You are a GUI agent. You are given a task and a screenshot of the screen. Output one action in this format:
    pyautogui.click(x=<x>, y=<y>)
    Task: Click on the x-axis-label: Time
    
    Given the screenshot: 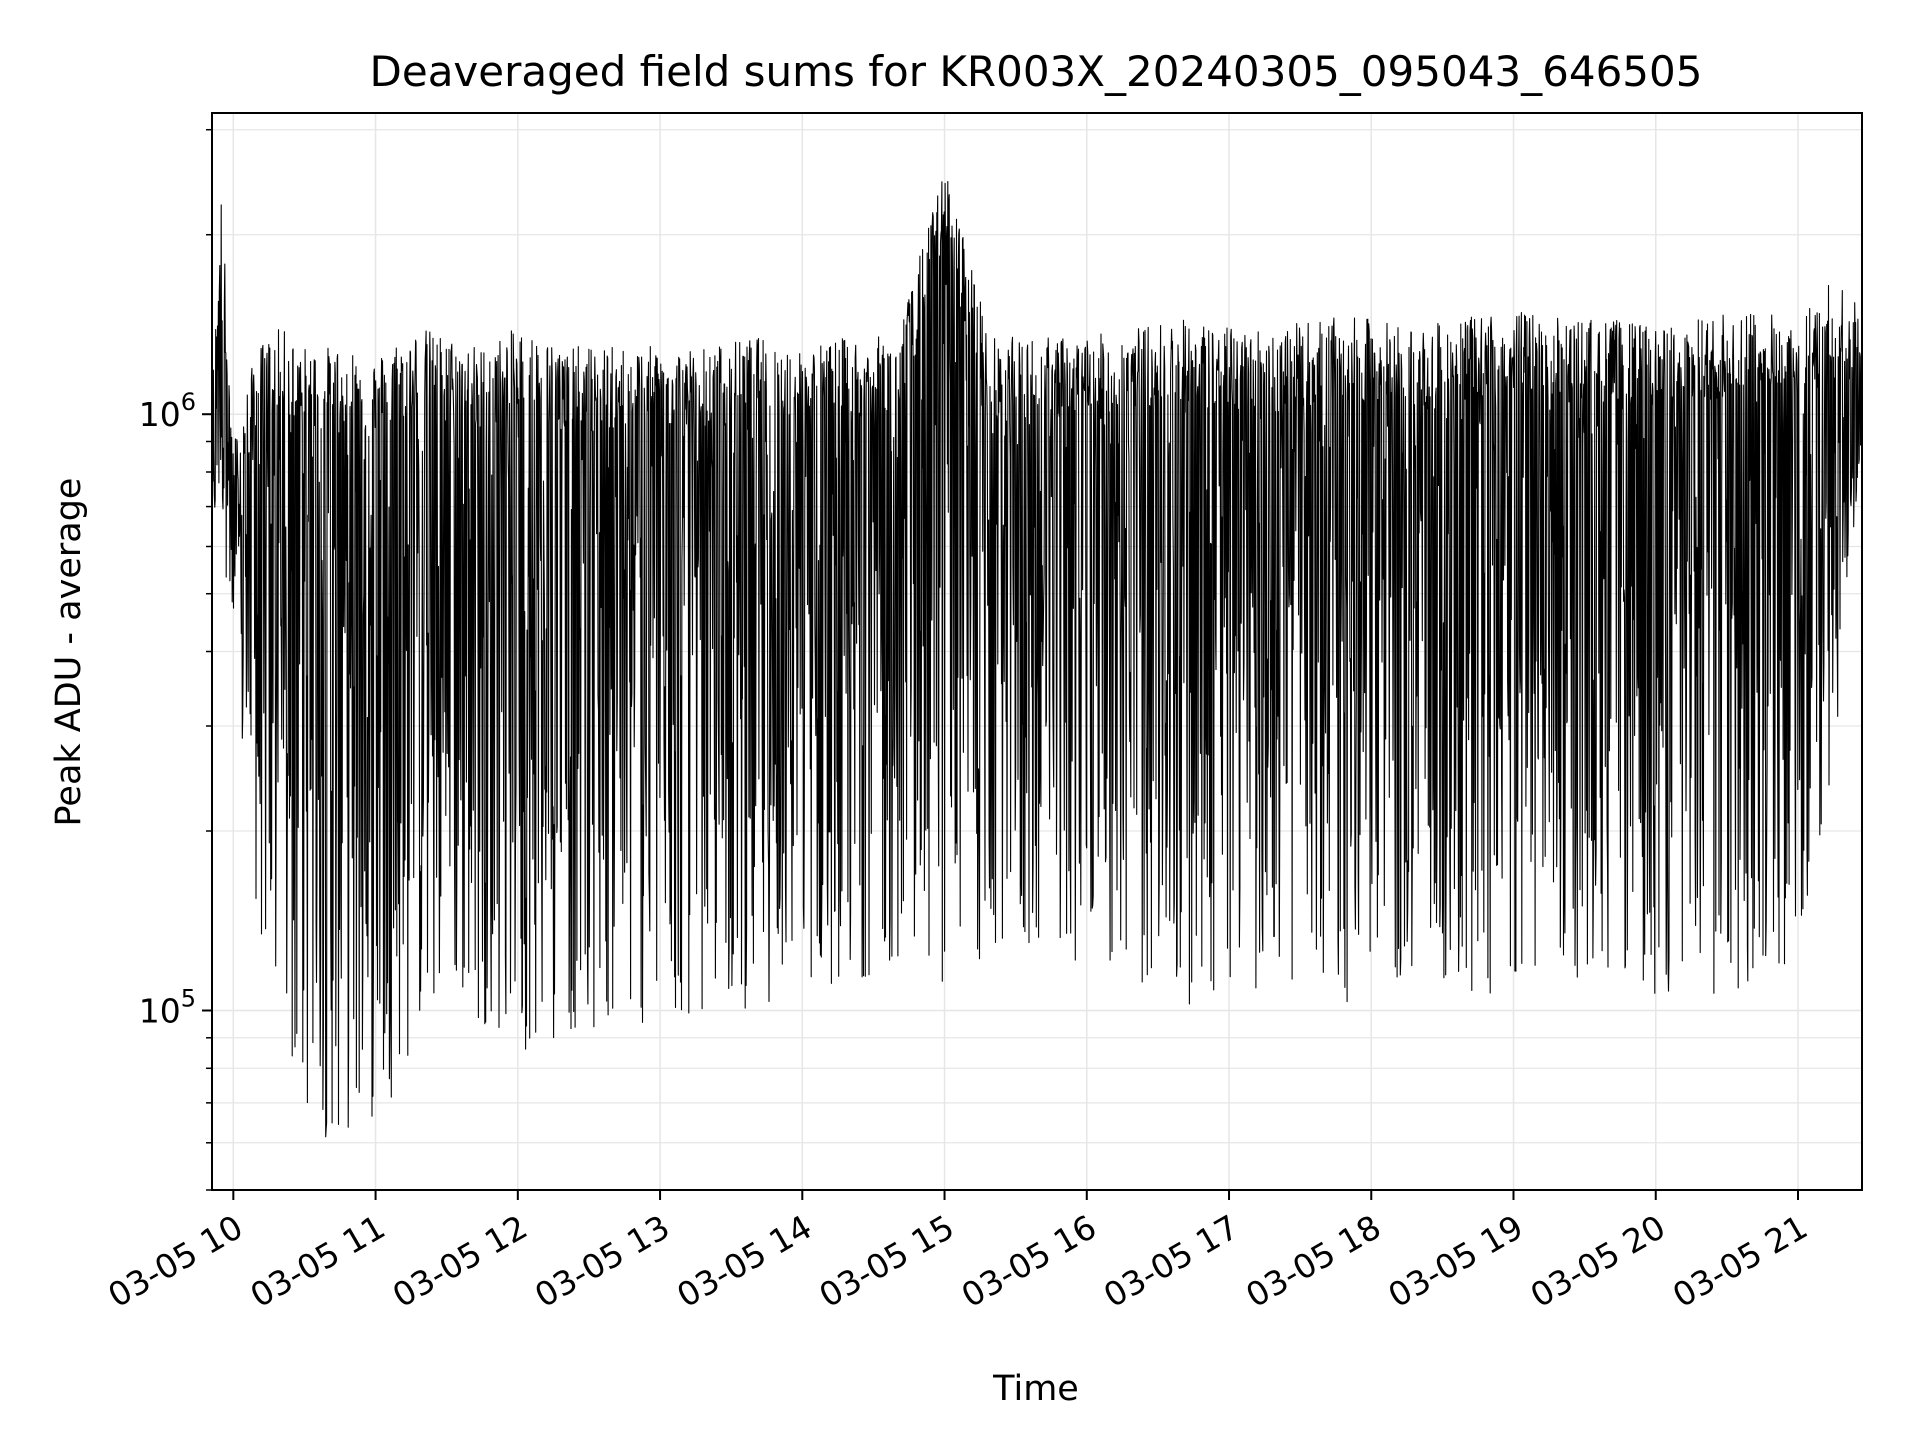 What is the action you would take?
    pyautogui.click(x=1035, y=1389)
    